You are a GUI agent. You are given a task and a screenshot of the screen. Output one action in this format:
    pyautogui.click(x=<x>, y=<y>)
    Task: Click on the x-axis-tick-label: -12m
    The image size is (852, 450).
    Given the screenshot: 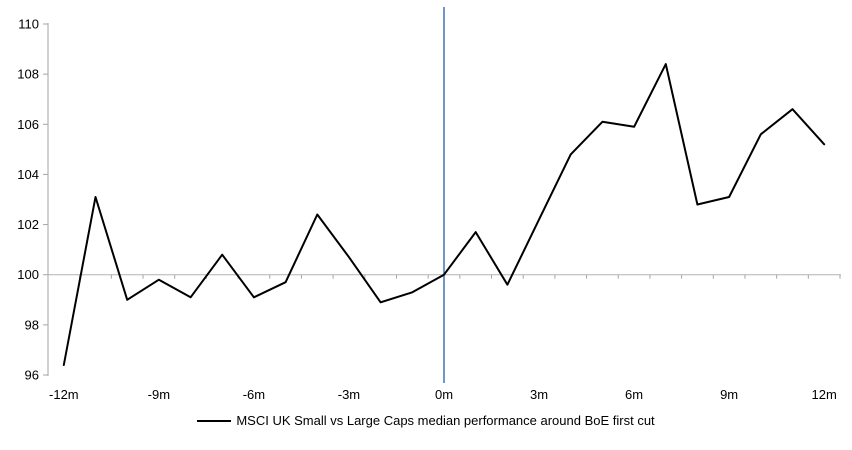 What is the action you would take?
    pyautogui.click(x=64, y=394)
    